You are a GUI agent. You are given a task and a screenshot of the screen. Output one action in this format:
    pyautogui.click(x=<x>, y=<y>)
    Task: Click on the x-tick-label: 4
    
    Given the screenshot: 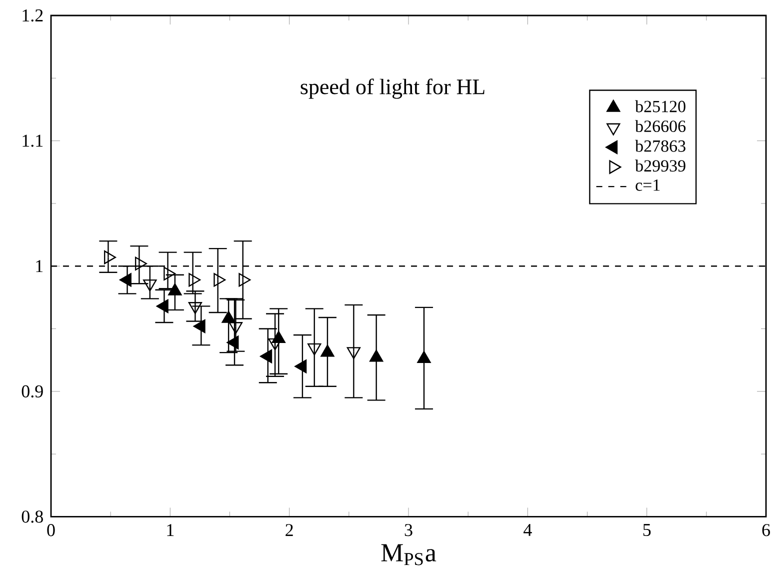 What is the action you would take?
    pyautogui.click(x=528, y=530)
    